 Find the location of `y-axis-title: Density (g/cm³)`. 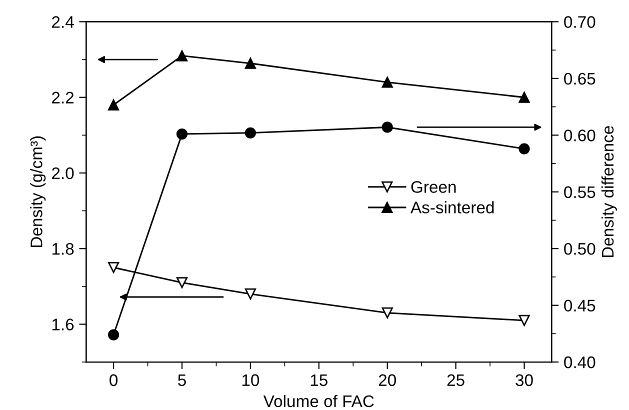

y-axis-title: Density (g/cm³) is located at coordinates (38, 191).